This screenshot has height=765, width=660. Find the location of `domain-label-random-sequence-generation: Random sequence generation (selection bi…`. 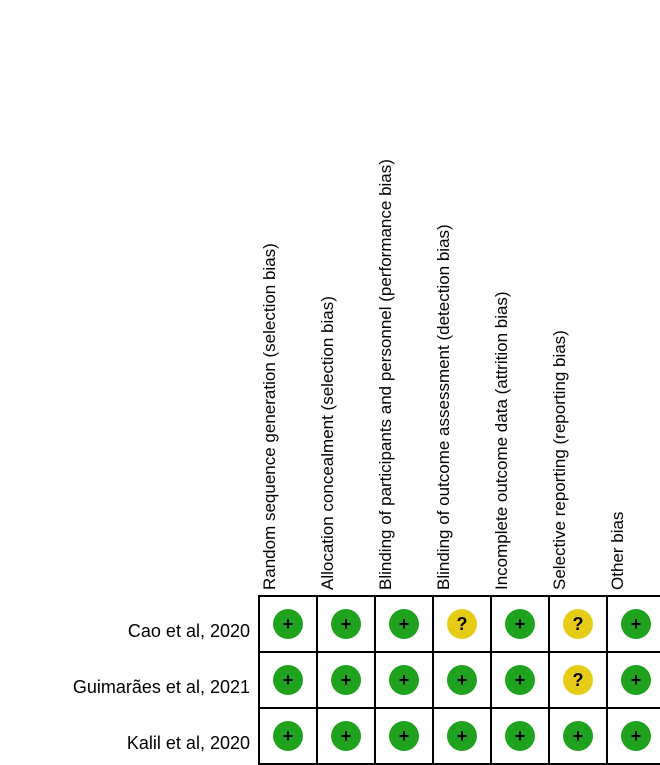

domain-label-random-sequence-generation: Random sequence generation (selection bi… is located at coordinates (269, 416).